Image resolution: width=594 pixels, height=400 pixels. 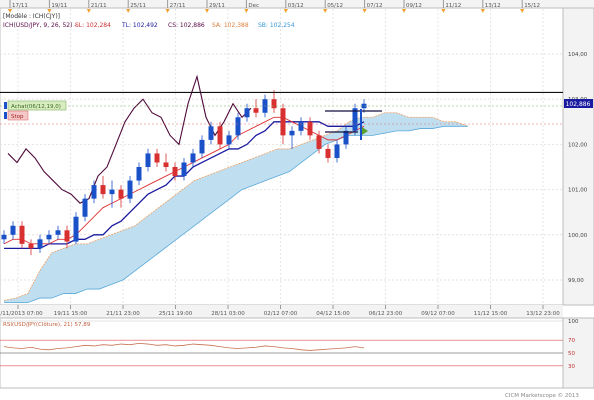 What do you see at coordinates (578, 191) in the screenshot?
I see `price-axis-label: 101,00` at bounding box center [578, 191].